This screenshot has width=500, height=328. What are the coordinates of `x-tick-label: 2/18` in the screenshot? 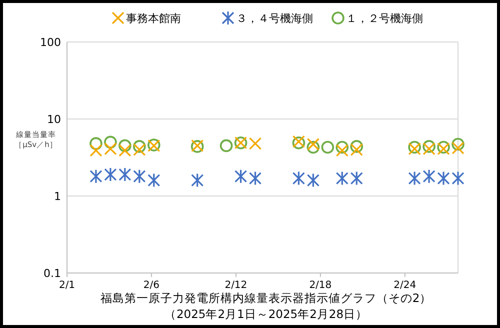 It's located at (320, 285).